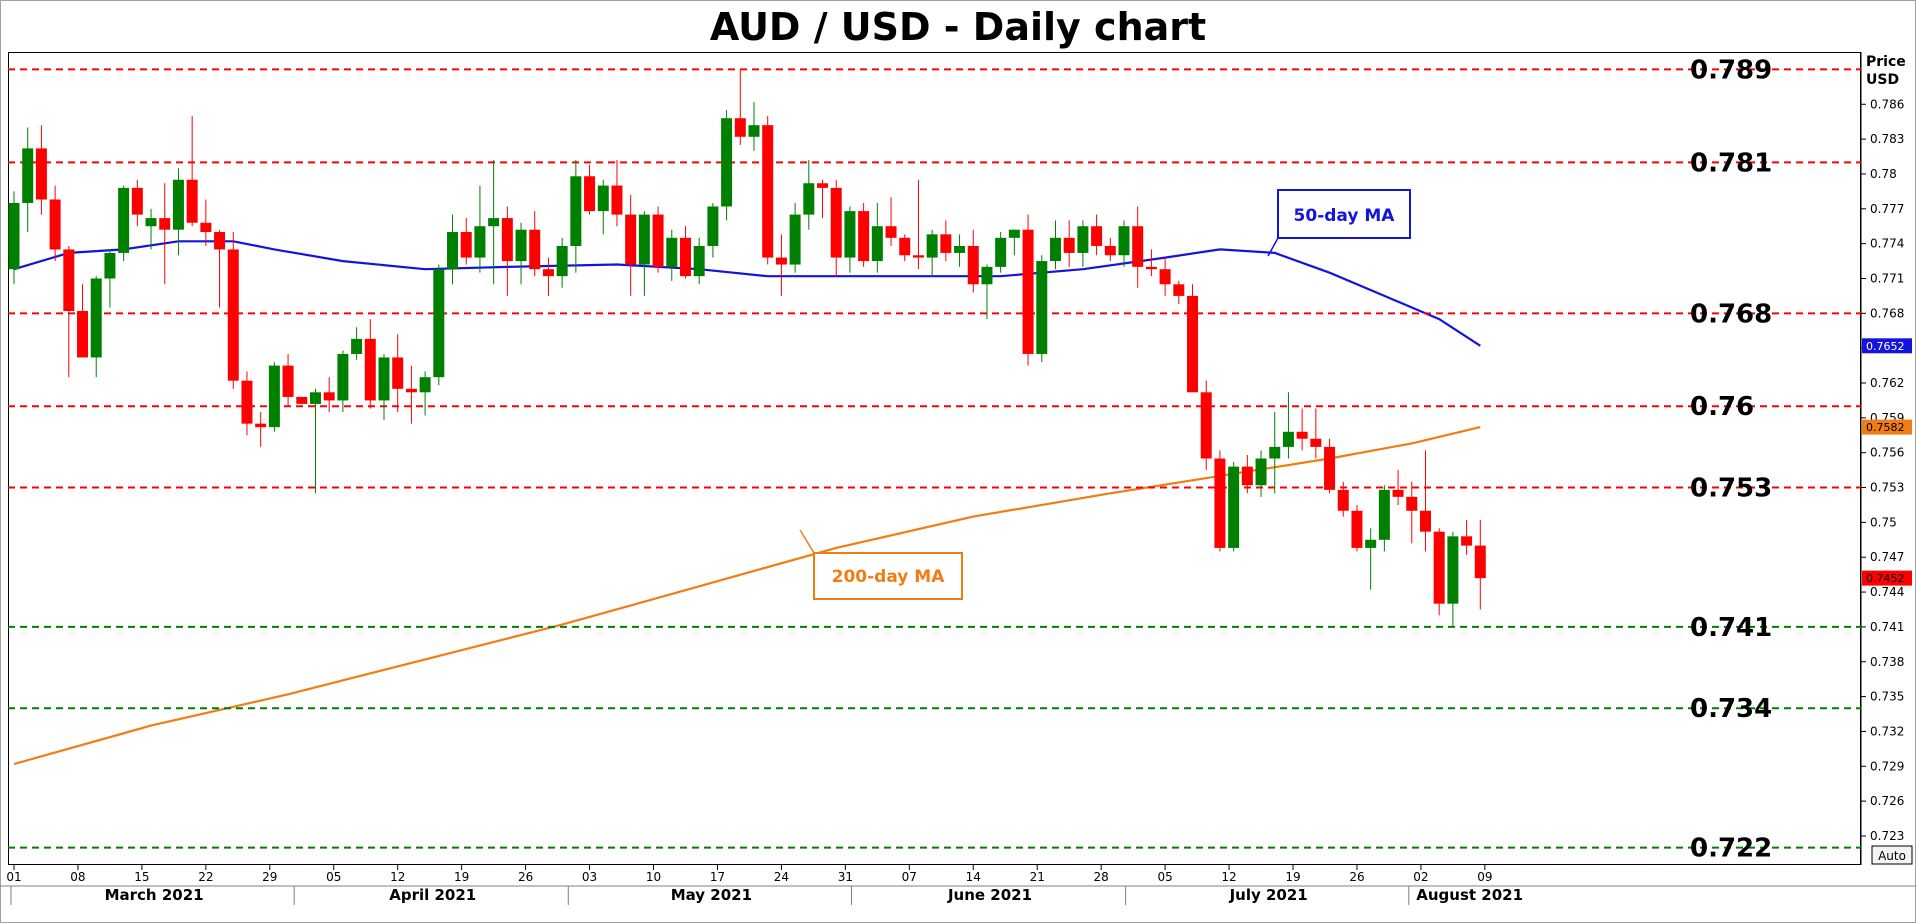 Image resolution: width=1916 pixels, height=923 pixels. Describe the element at coordinates (807, 541) in the screenshot. I see `ma200-callout-line` at that location.